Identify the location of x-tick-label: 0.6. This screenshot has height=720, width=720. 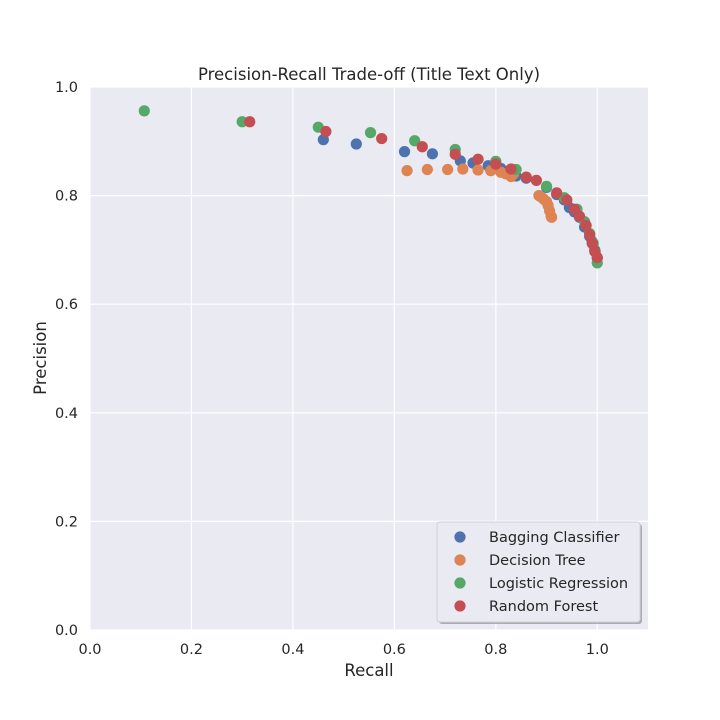
(394, 650).